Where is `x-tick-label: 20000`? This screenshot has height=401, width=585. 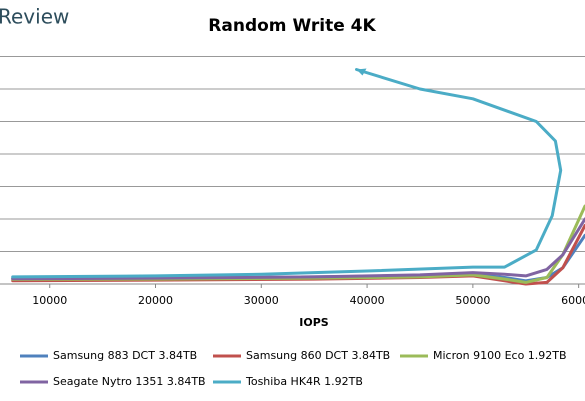
x-tick-label: 20000 is located at coordinates (155, 300).